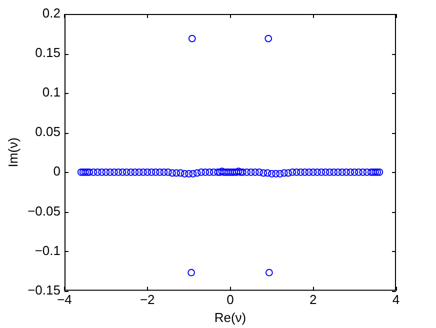  I want to click on x-tick-label: 0, so click(230, 300).